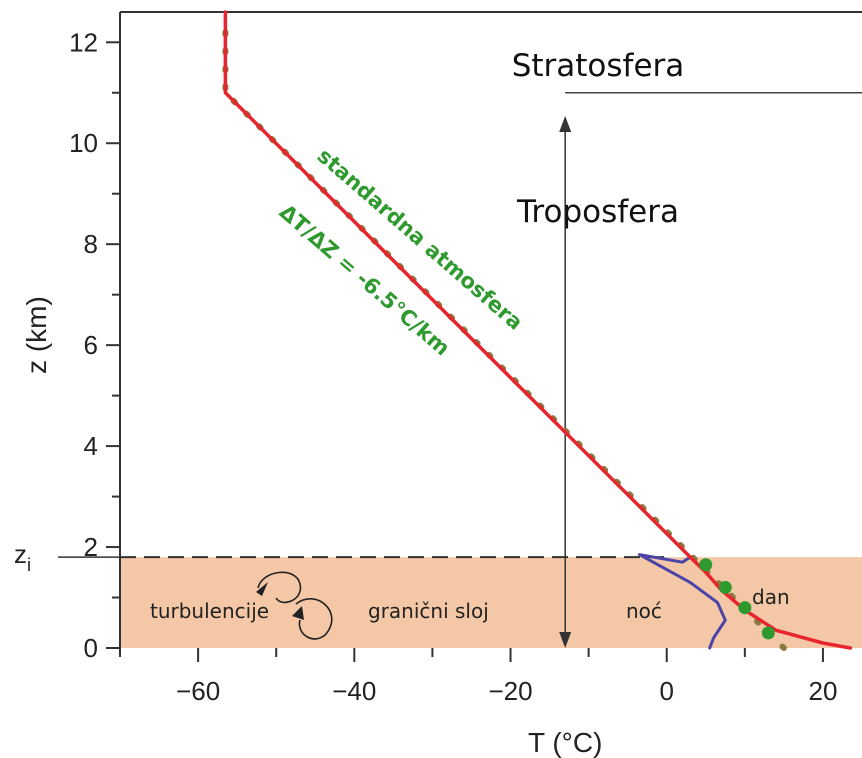 Image resolution: width=862 pixels, height=758 pixels. I want to click on x-tick-label: −60, so click(198, 691).